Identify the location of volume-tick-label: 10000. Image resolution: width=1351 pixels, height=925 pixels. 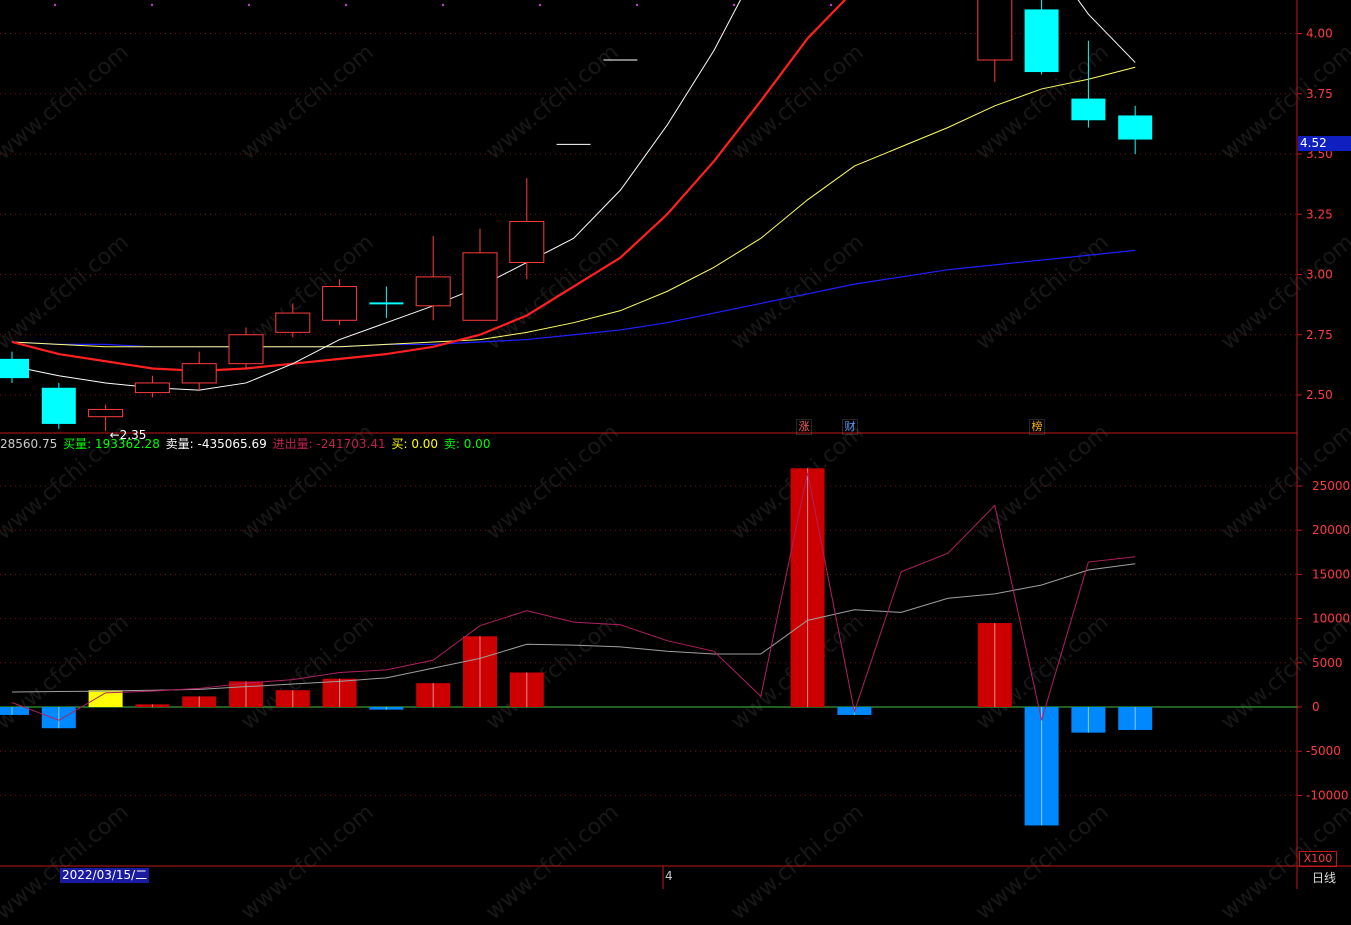
(1331, 619).